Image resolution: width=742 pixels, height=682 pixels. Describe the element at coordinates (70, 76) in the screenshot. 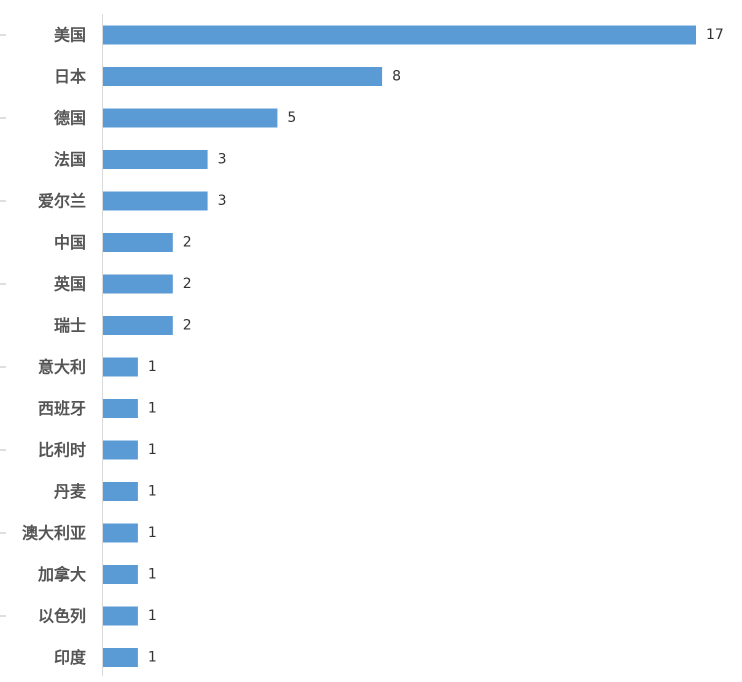

I see `category-label-1: 日本` at that location.